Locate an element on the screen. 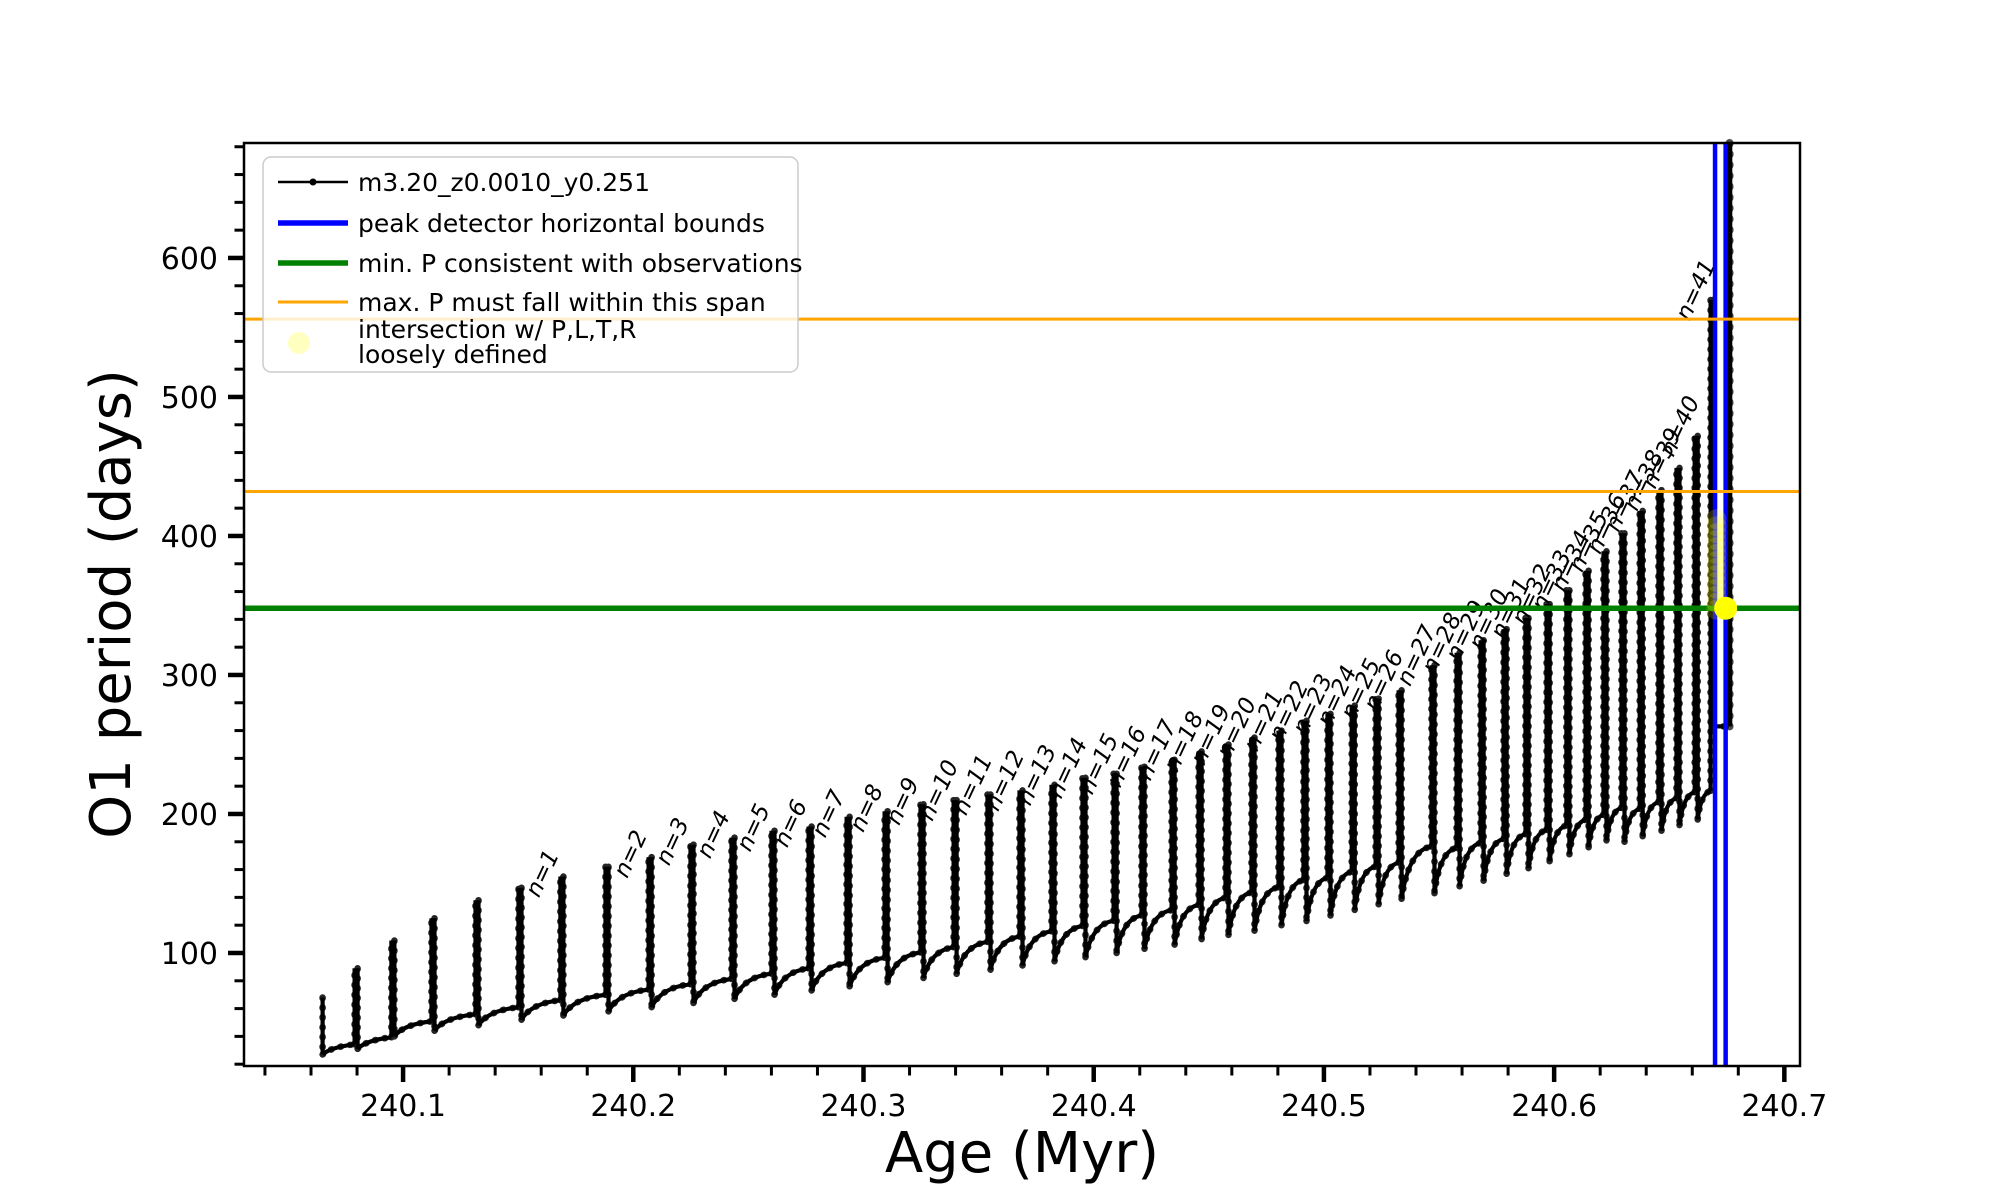 Image resolution: width=2000 pixels, height=1200 pixels. legend-entry-label: intersection w/ P,L,T,R is located at coordinates (497, 329).